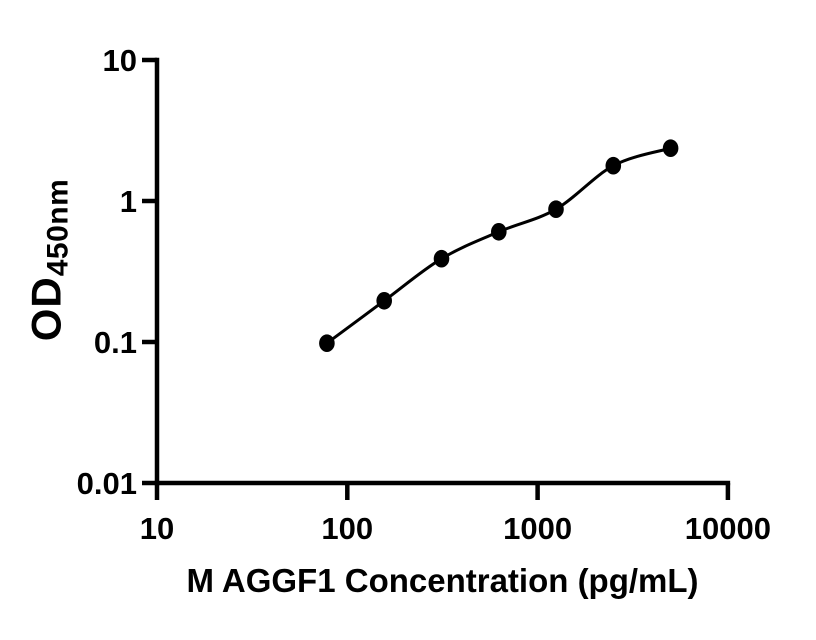 Image resolution: width=816 pixels, height=640 pixels. Describe the element at coordinates (157, 528) in the screenshot. I see `x-tick-label: 10` at that location.